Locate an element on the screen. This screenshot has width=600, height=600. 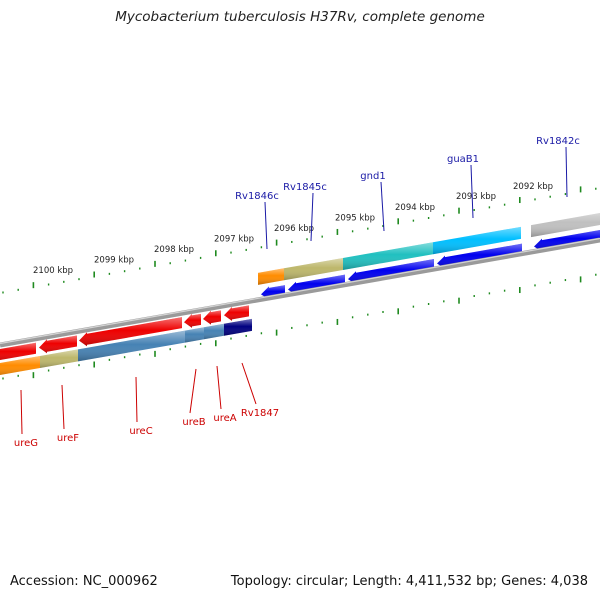
scale-label: 2098 kbp is located at coordinates (174, 250).